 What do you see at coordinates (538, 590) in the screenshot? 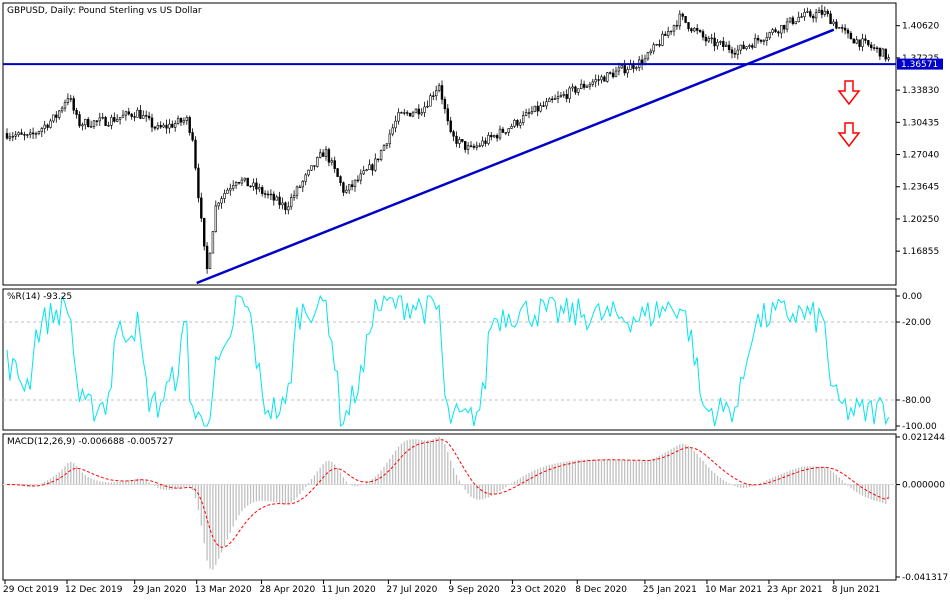
I see `time-tick-label: 23 Oct 2020` at bounding box center [538, 590].